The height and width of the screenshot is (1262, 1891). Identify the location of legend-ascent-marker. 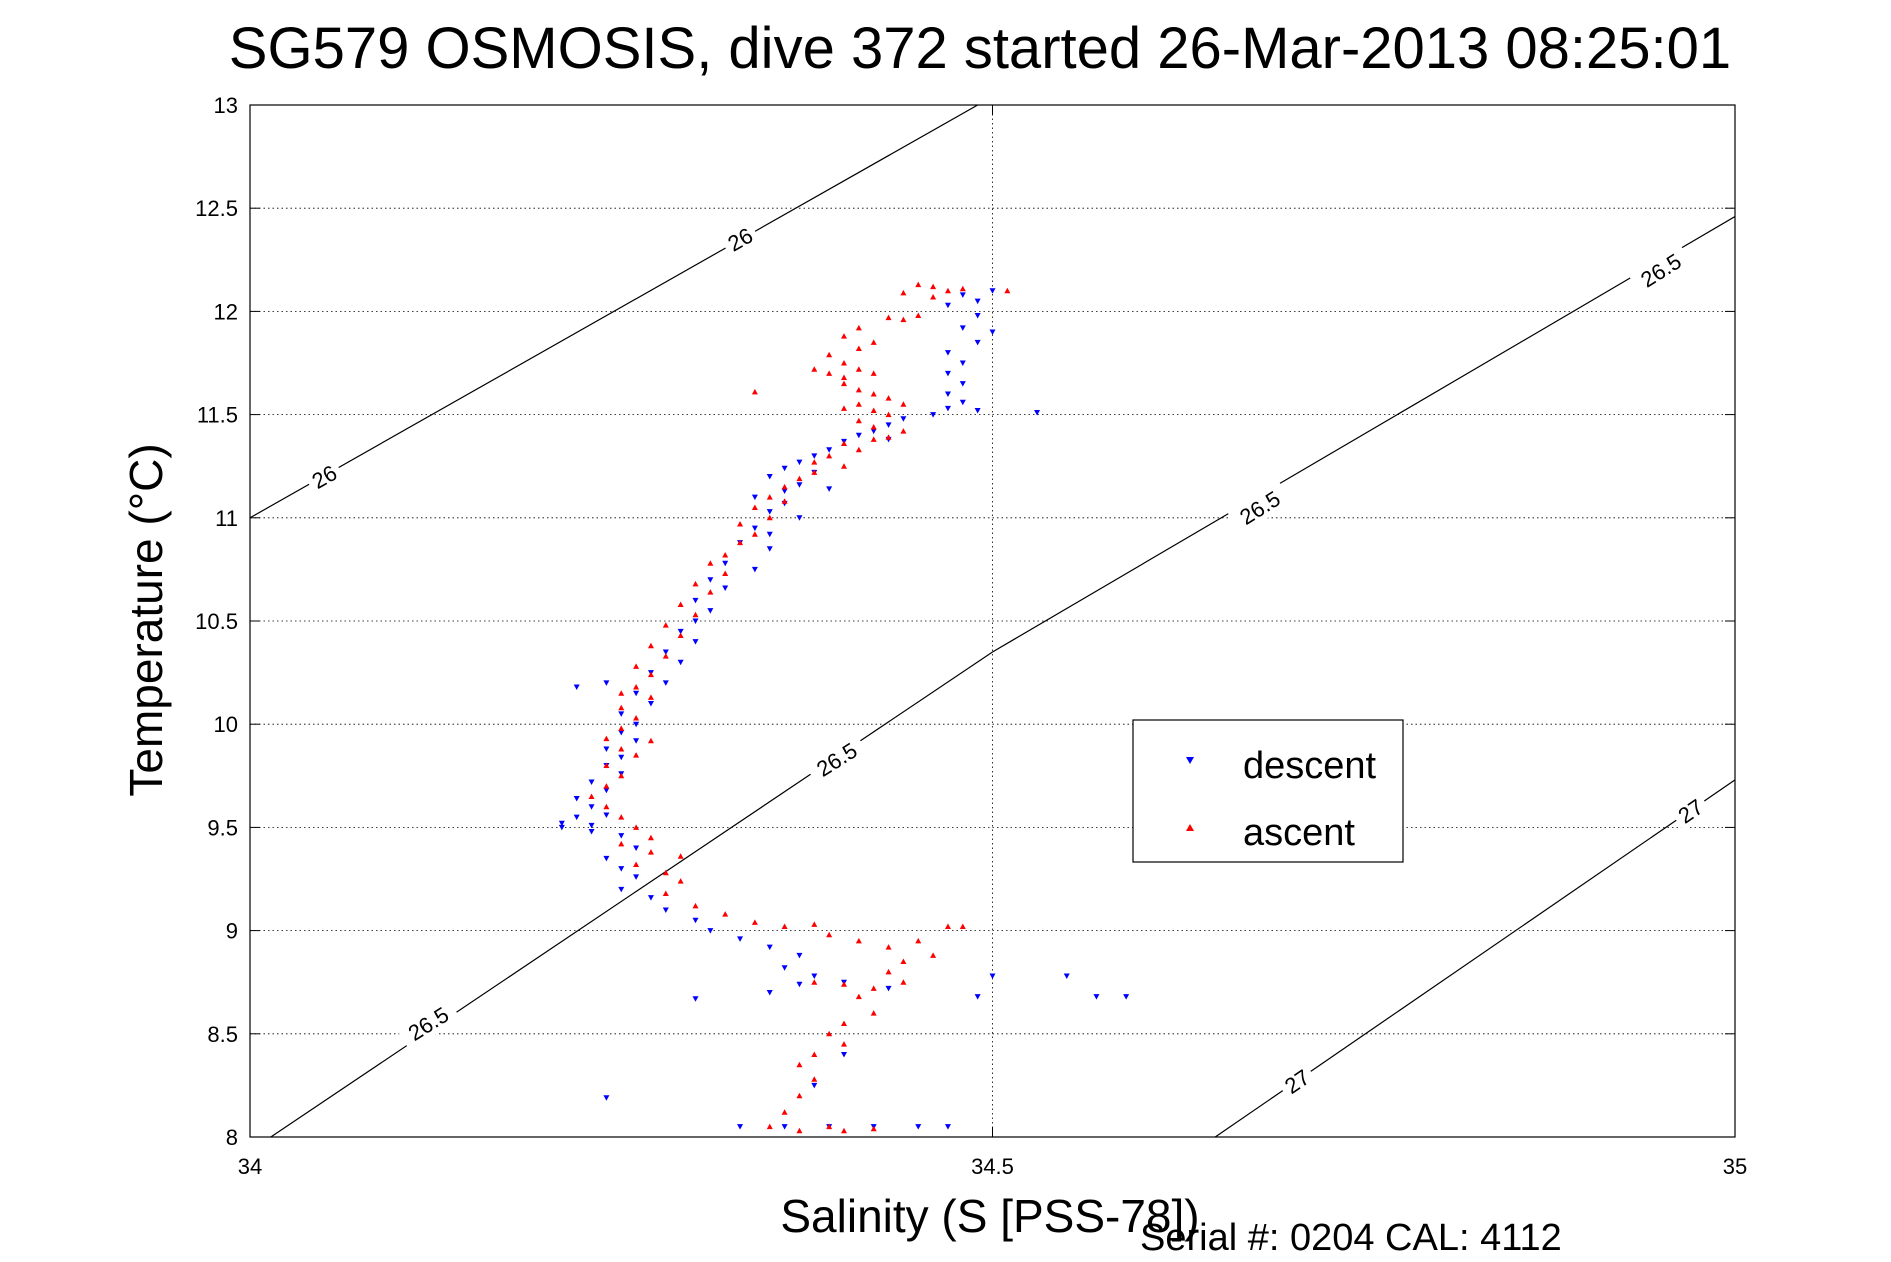
(1190, 827).